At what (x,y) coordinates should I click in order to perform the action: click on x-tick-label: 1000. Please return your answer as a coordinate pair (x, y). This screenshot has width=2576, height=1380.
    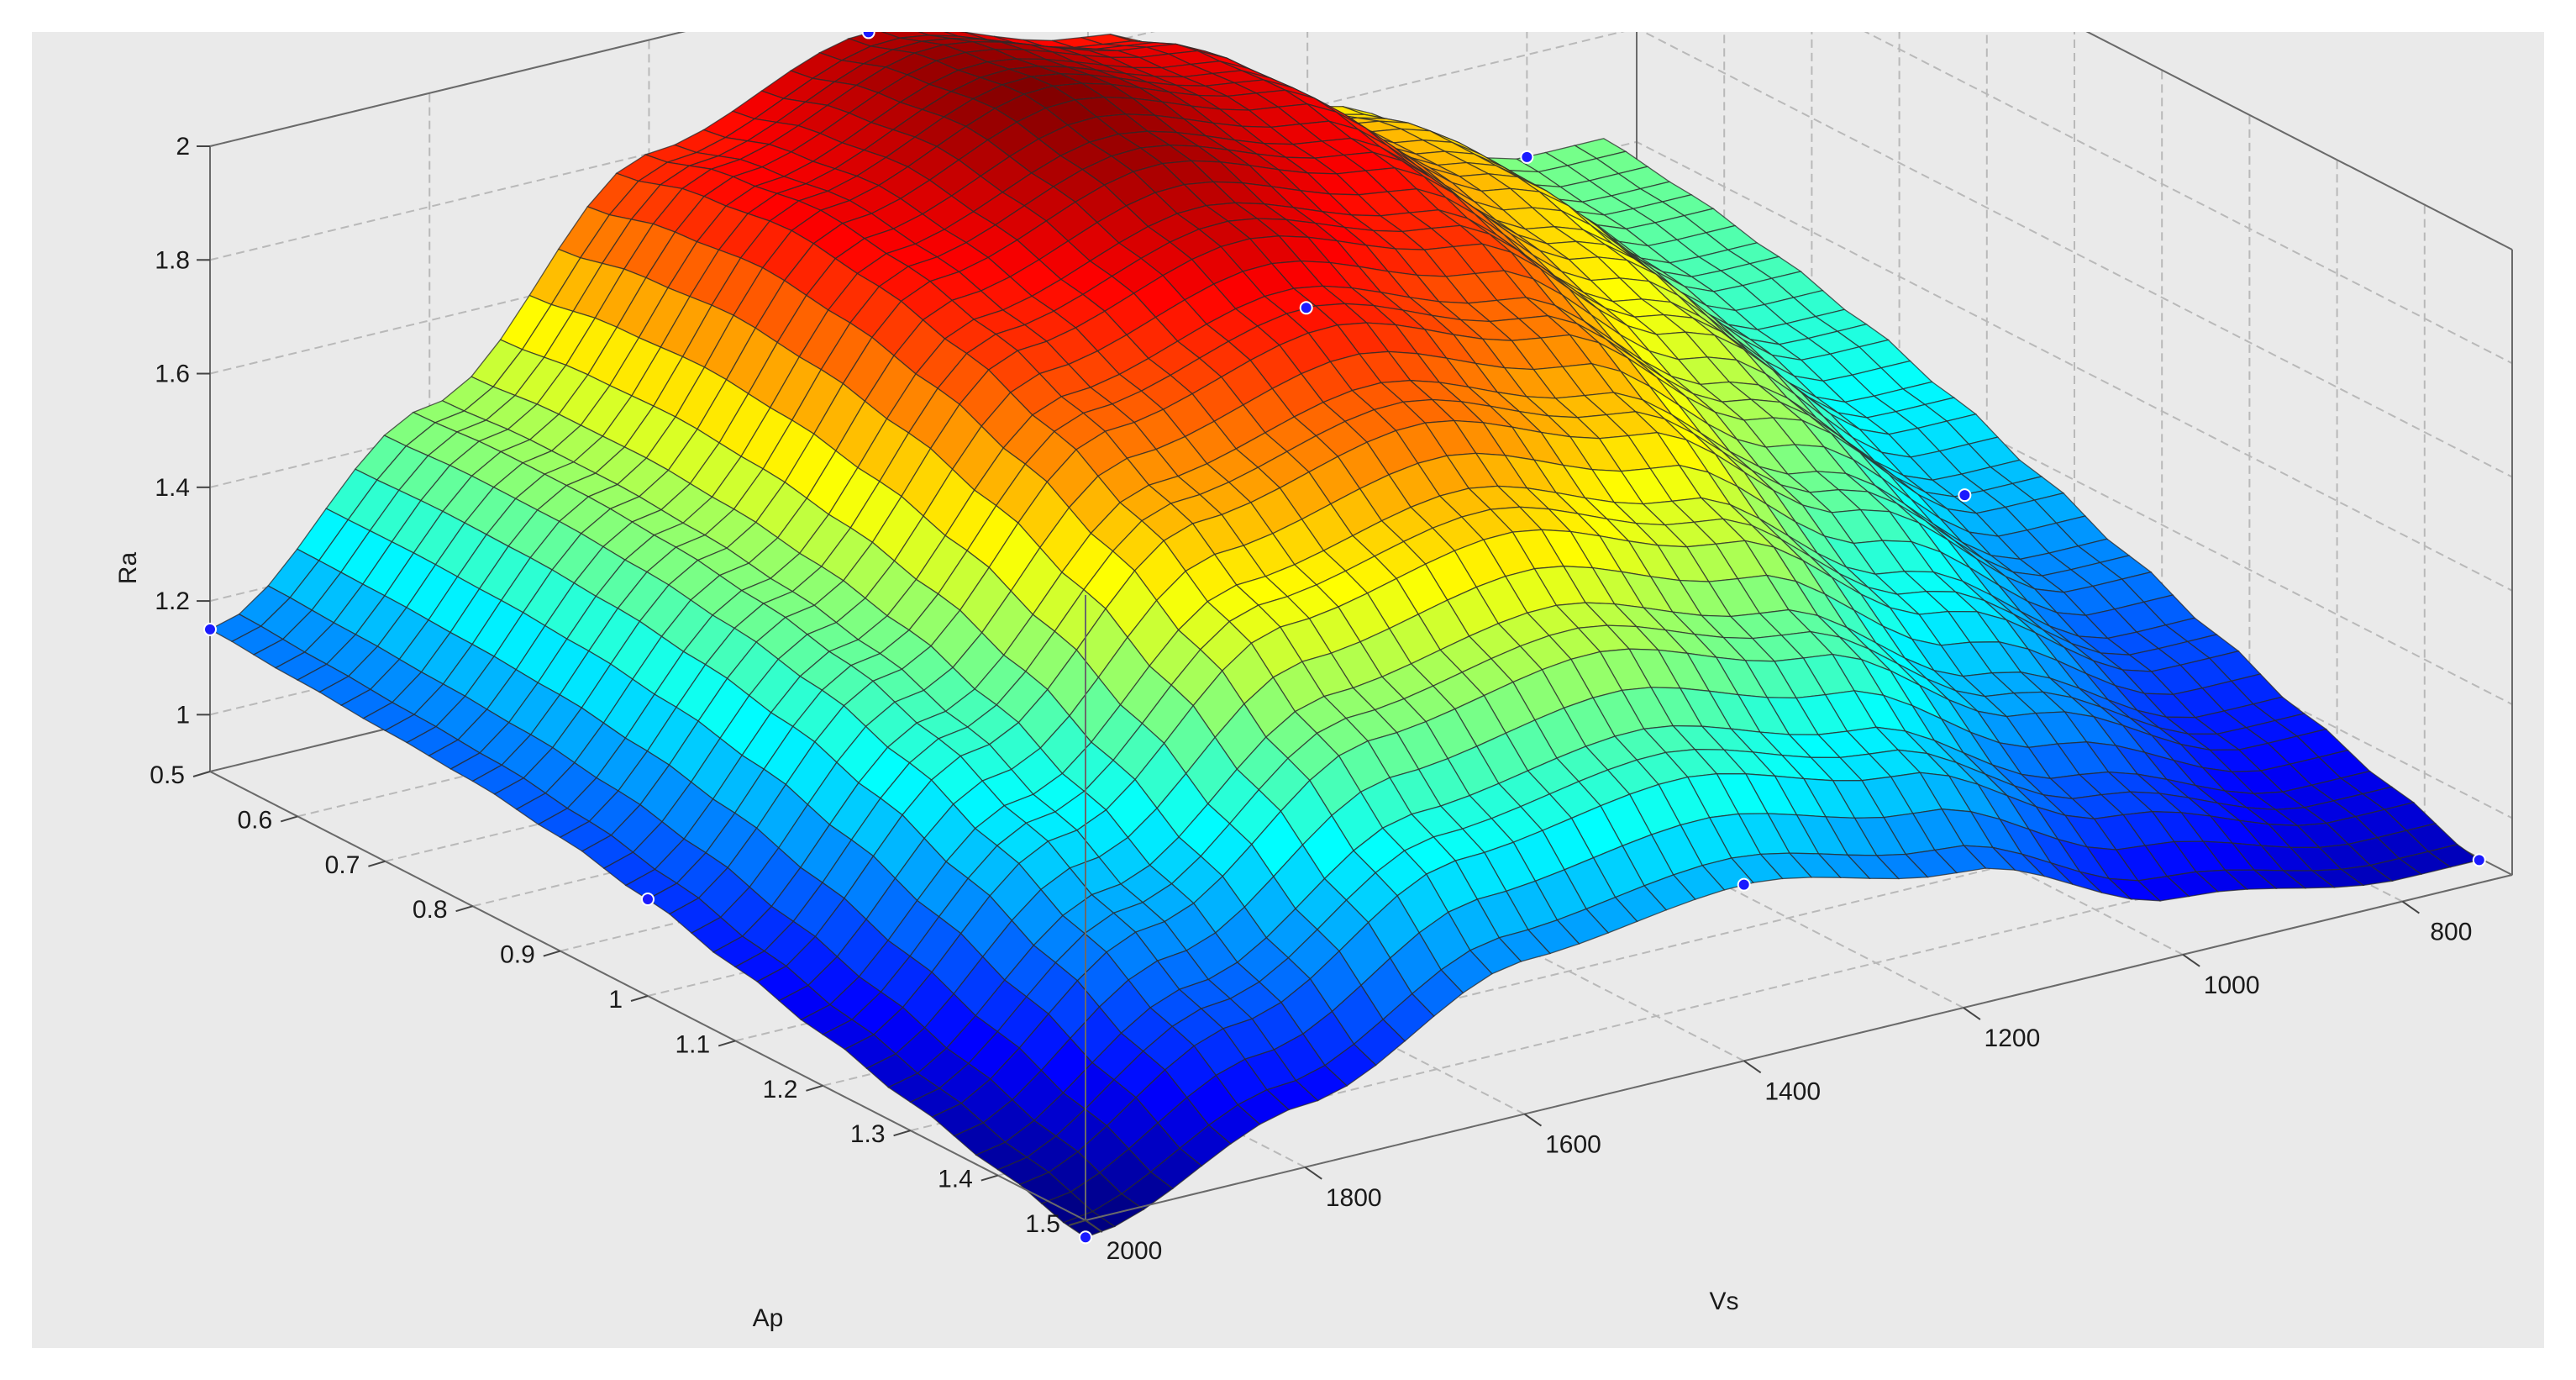
    Looking at the image, I should click on (2232, 986).